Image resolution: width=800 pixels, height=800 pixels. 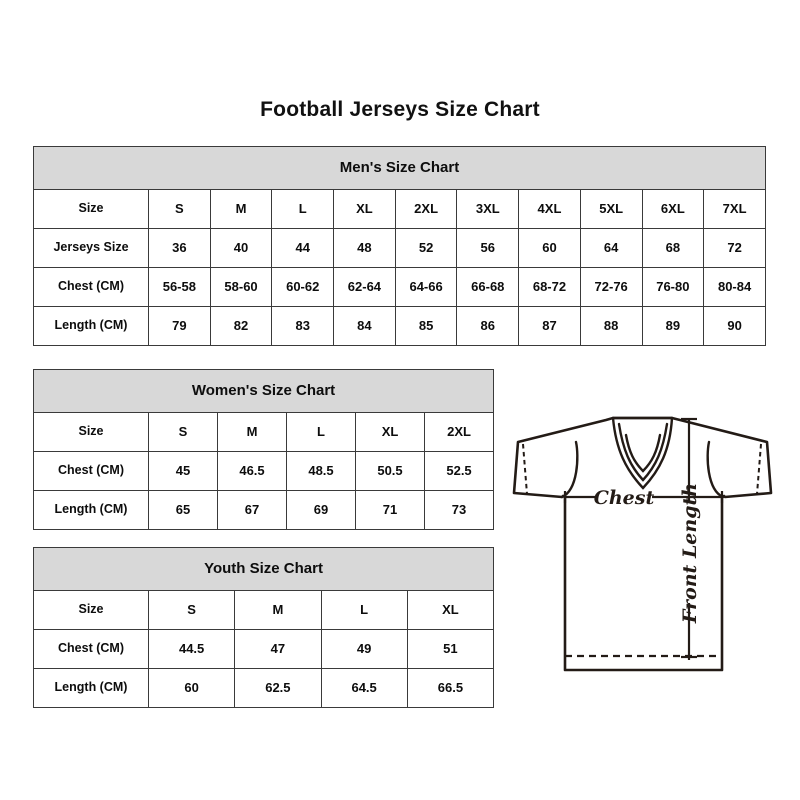 I want to click on cell-value: 36, so click(x=179, y=248).